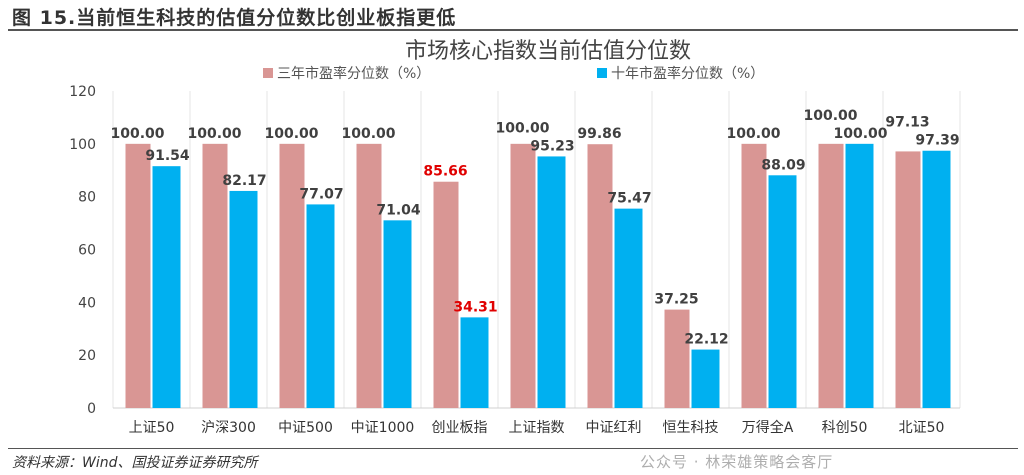  What do you see at coordinates (691, 428) in the screenshot?
I see `x-tick-label: 恒生科技` at bounding box center [691, 428].